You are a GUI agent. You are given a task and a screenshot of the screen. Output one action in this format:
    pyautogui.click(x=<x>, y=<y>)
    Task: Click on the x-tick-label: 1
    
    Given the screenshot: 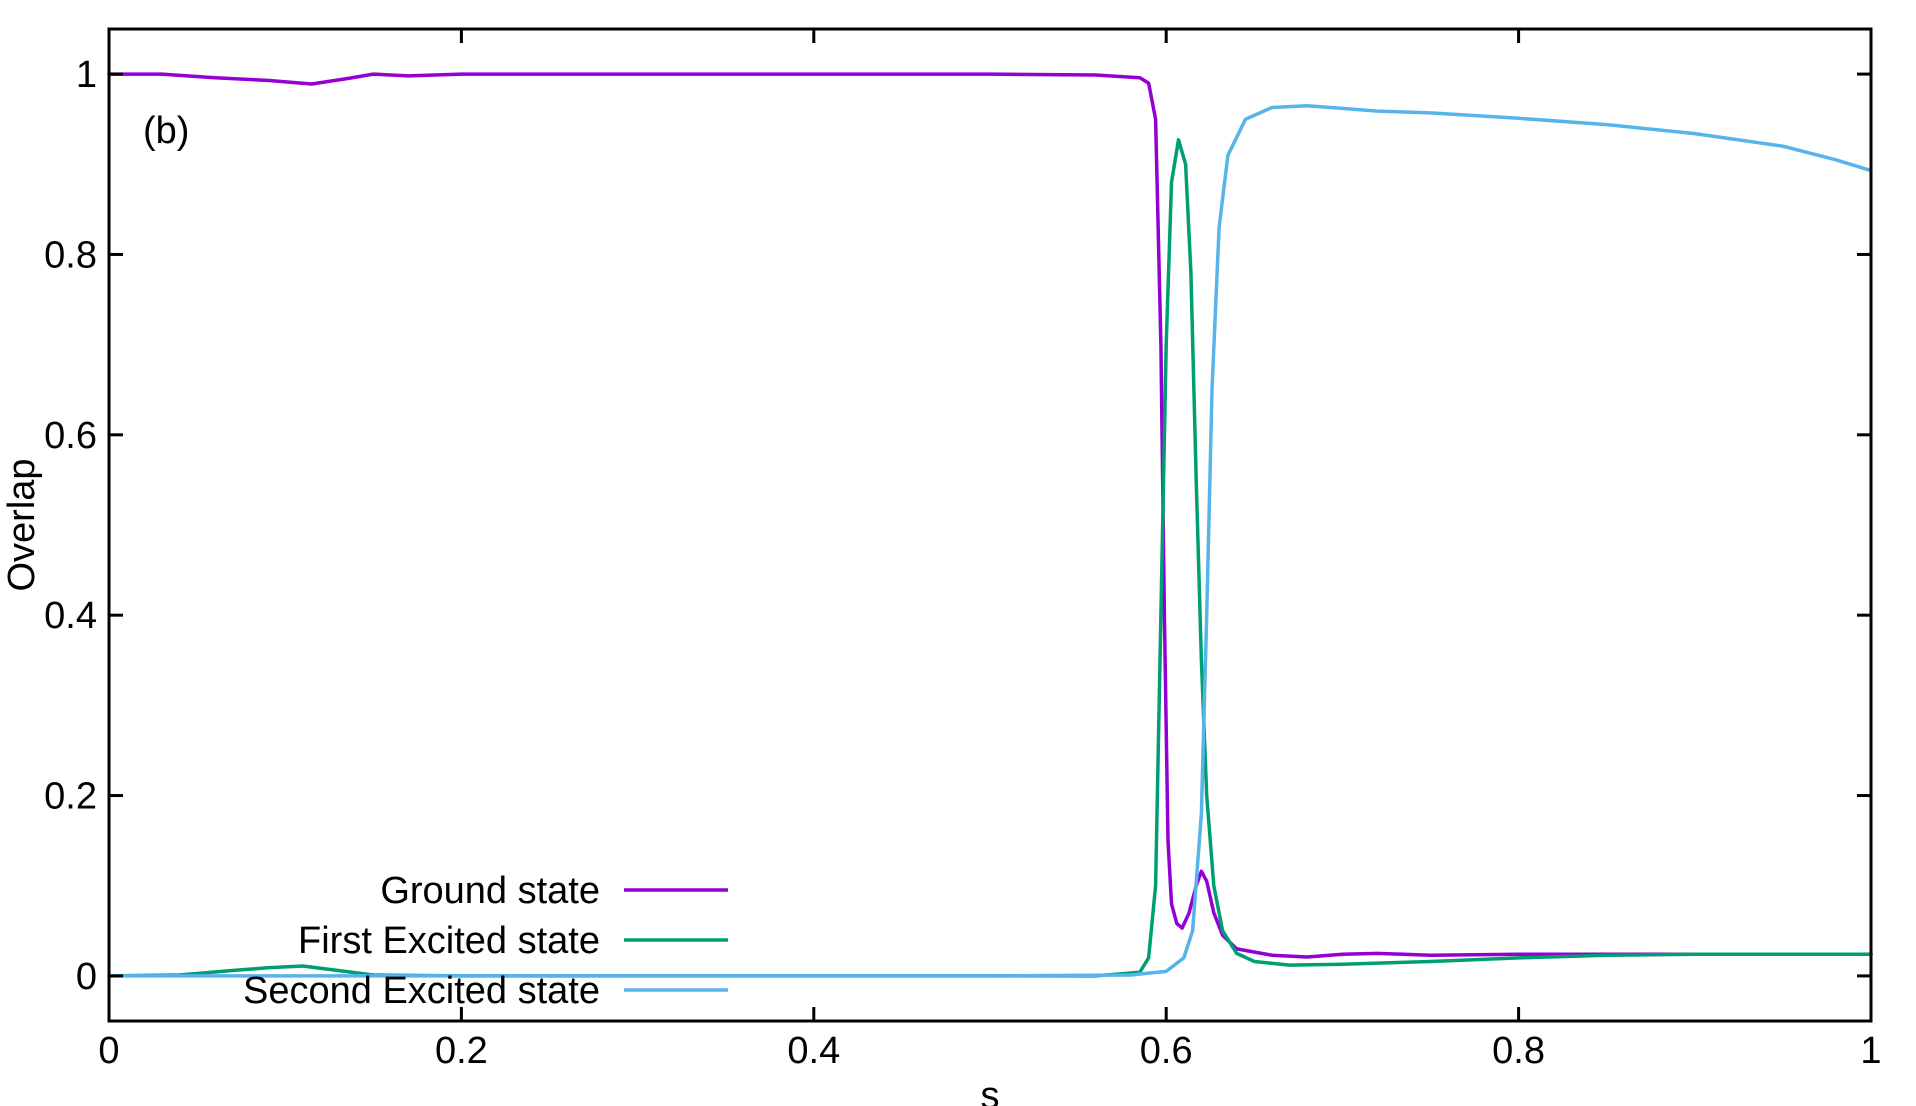 What is the action you would take?
    pyautogui.click(x=1870, y=1051)
    